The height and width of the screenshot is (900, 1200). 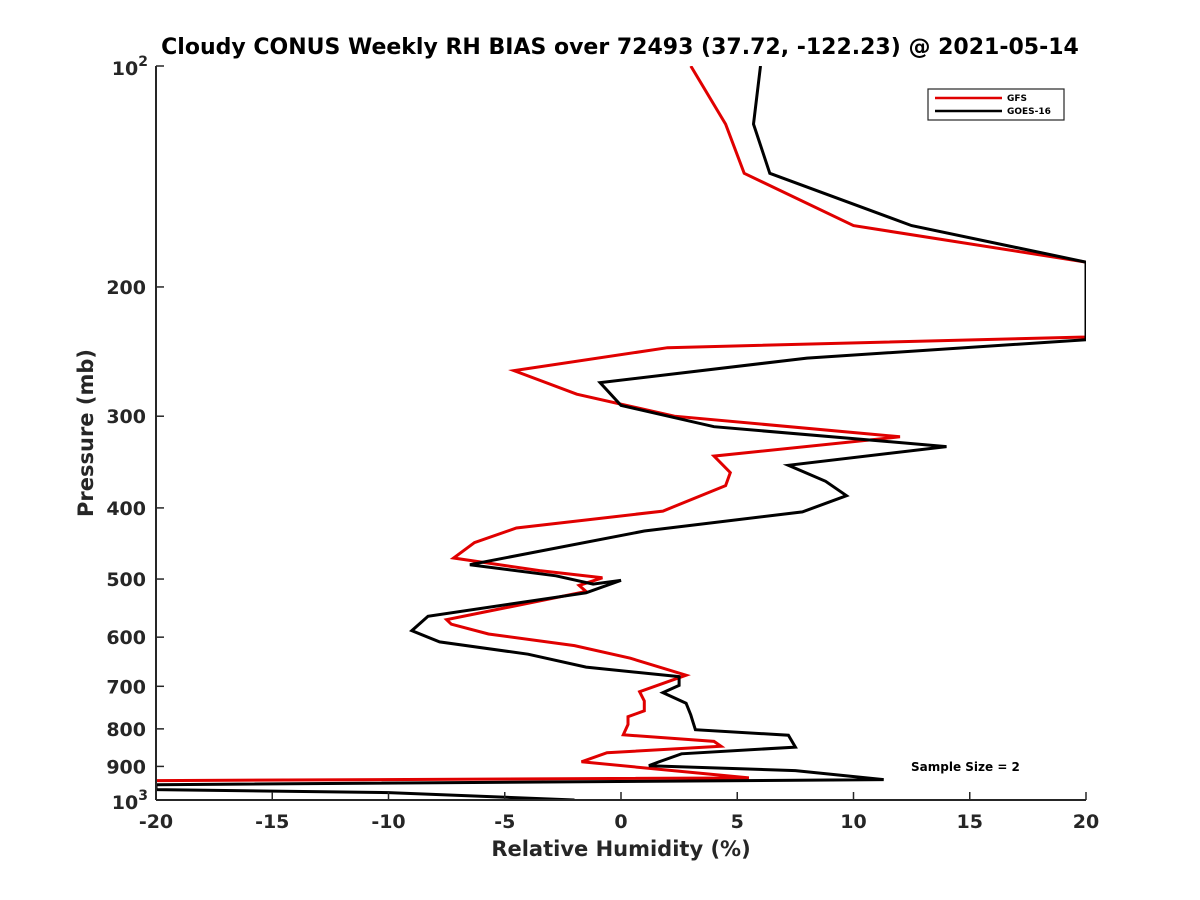 What do you see at coordinates (1029, 112) in the screenshot?
I see `legend-label-goes16: GOES-16` at bounding box center [1029, 112].